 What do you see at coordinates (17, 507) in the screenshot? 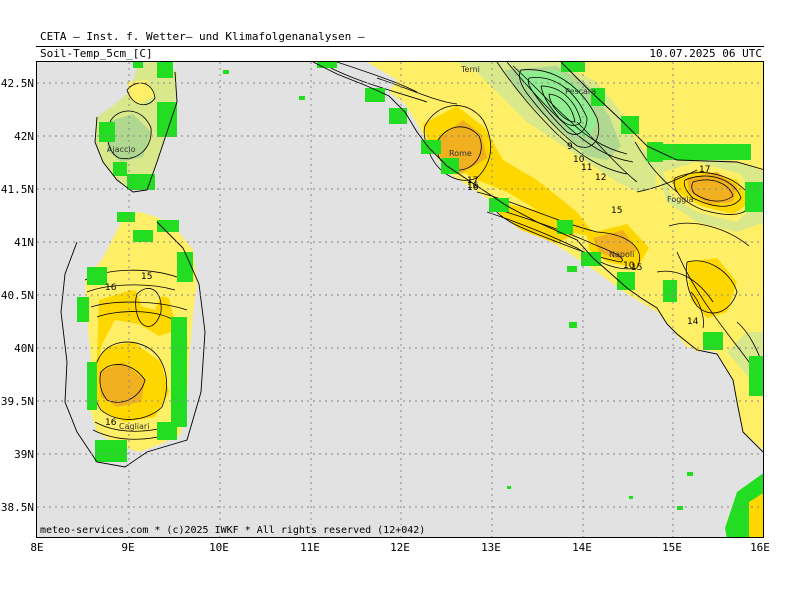
I see `lat-label: 38.5N` at bounding box center [17, 507].